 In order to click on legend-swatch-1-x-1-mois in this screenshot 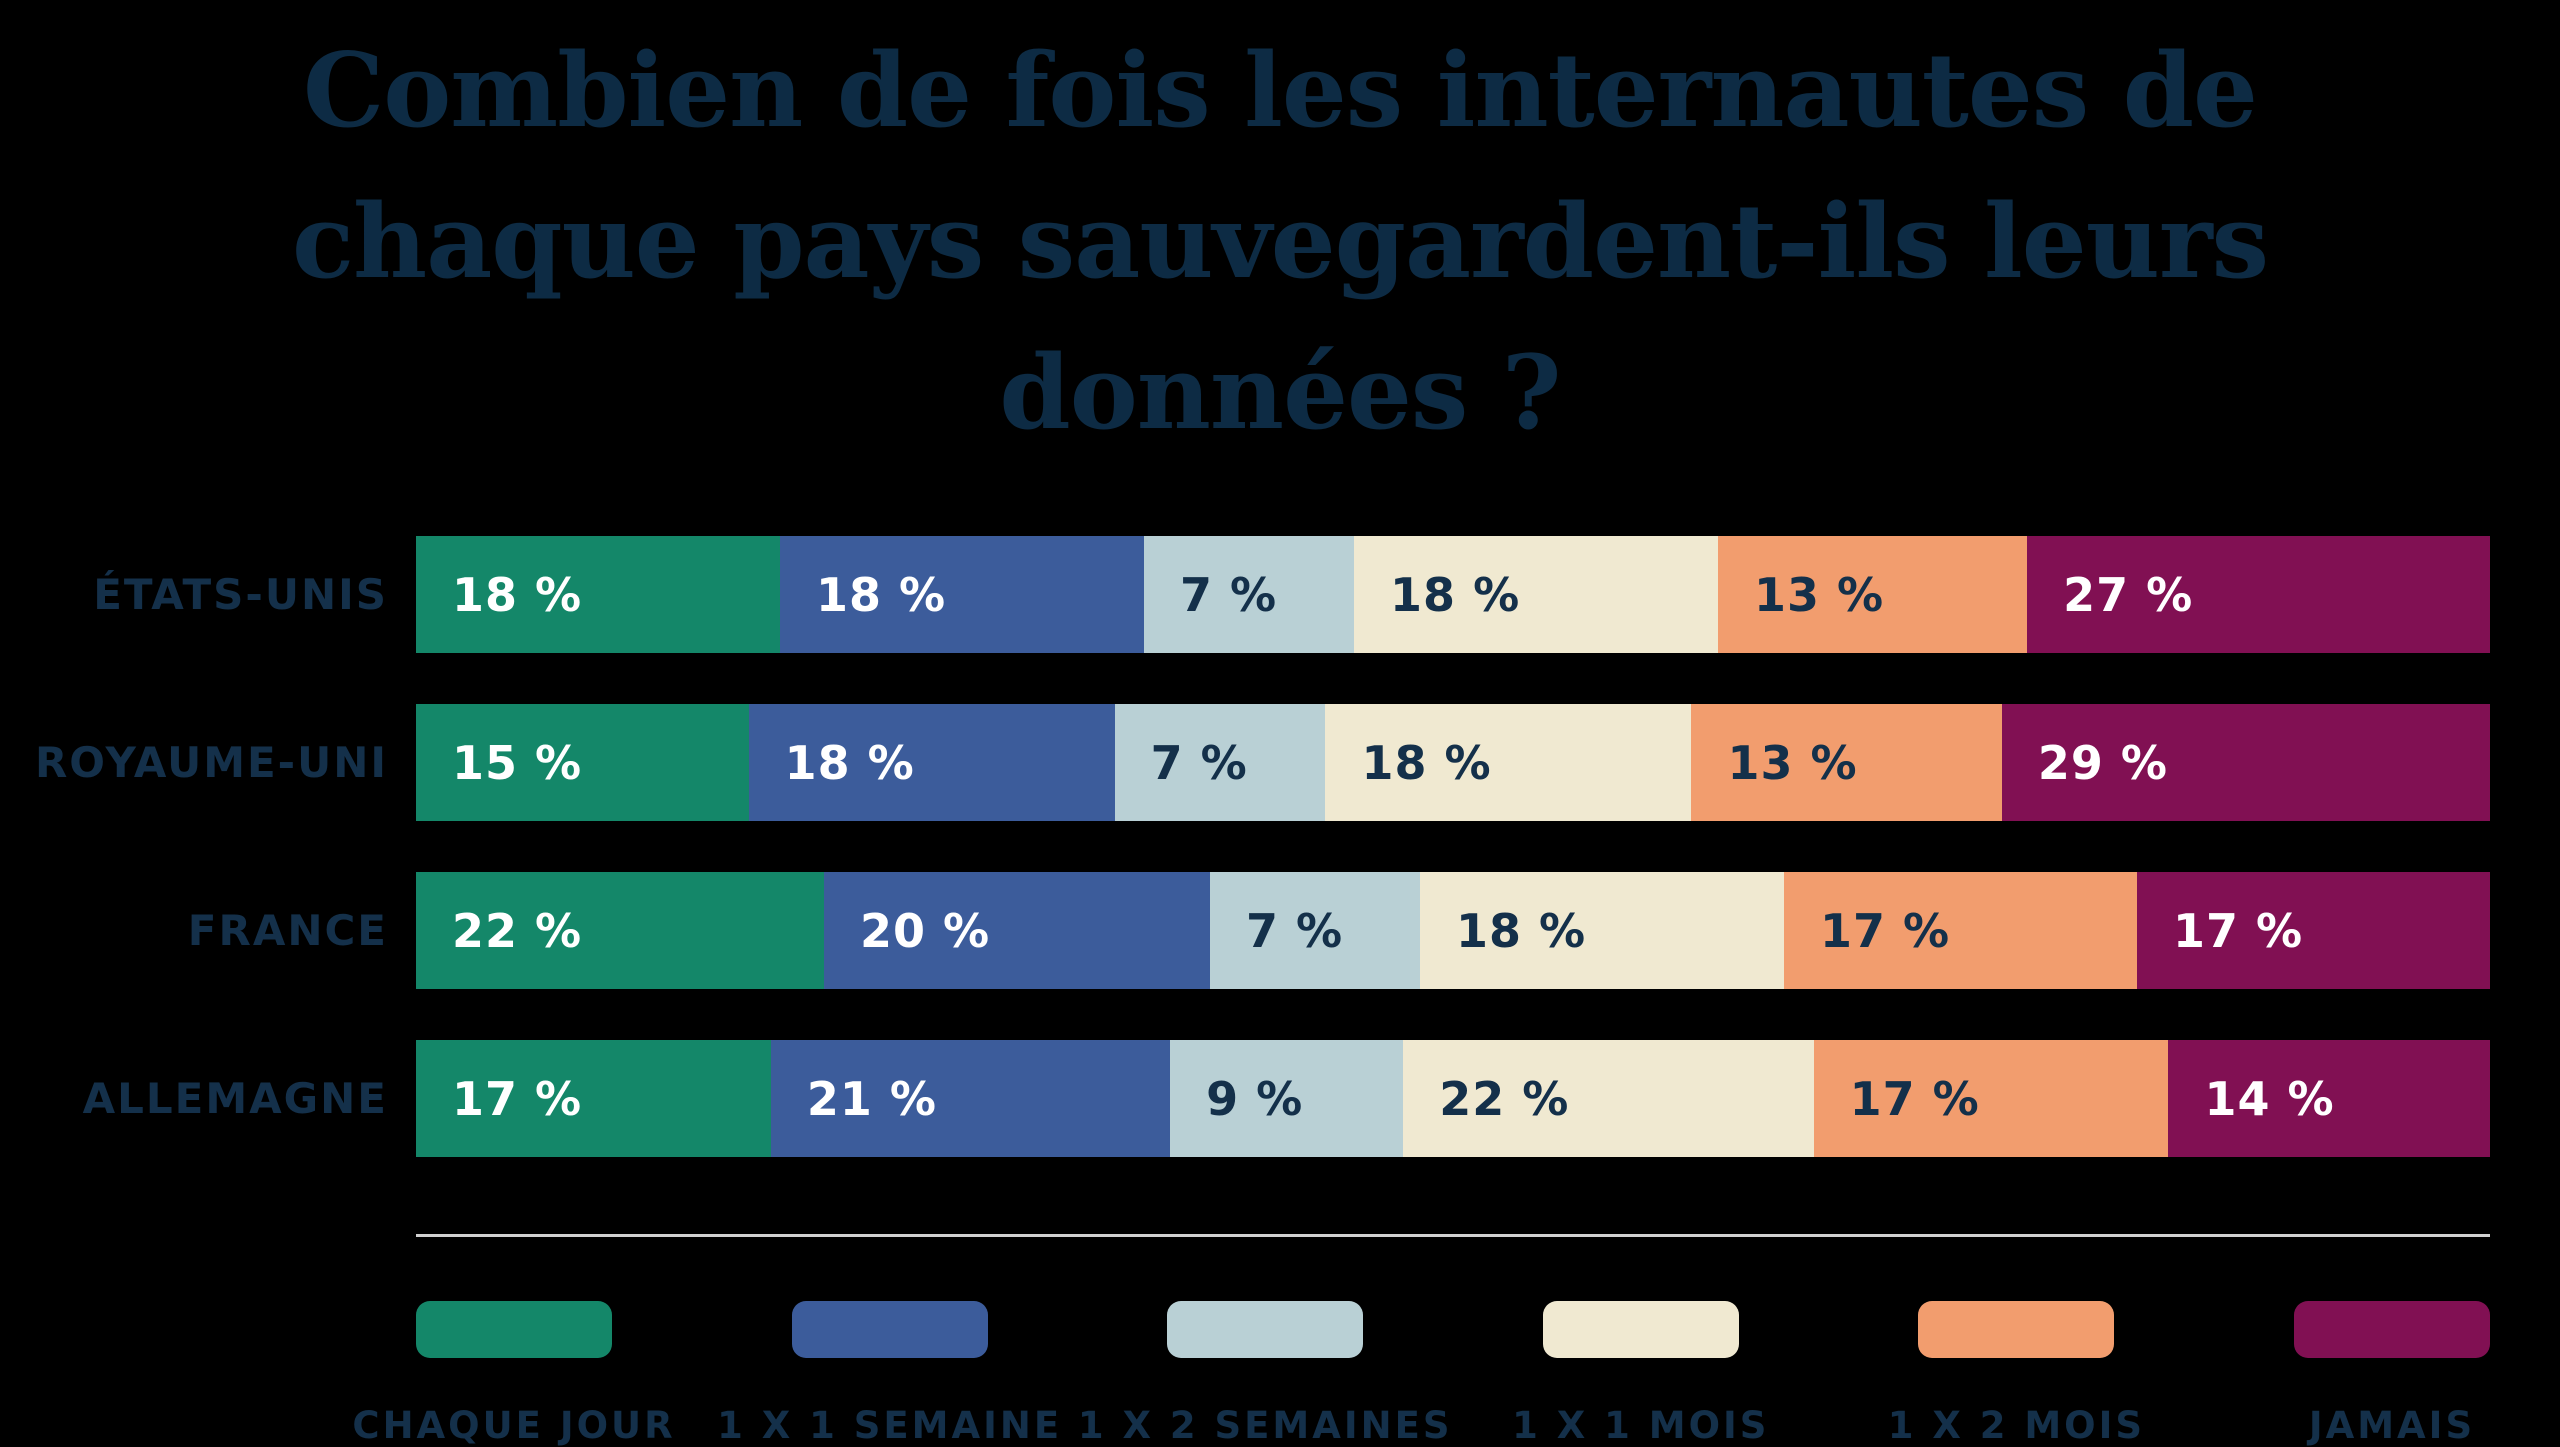, I will do `click(1640, 1329)`.